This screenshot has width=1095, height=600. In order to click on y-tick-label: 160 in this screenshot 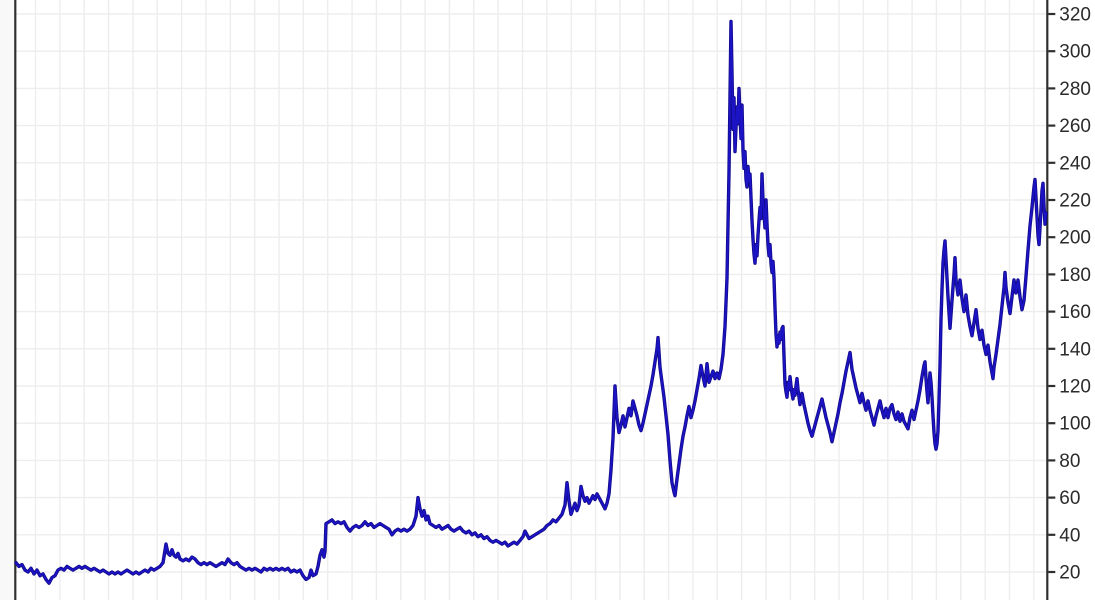, I will do `click(1075, 312)`.